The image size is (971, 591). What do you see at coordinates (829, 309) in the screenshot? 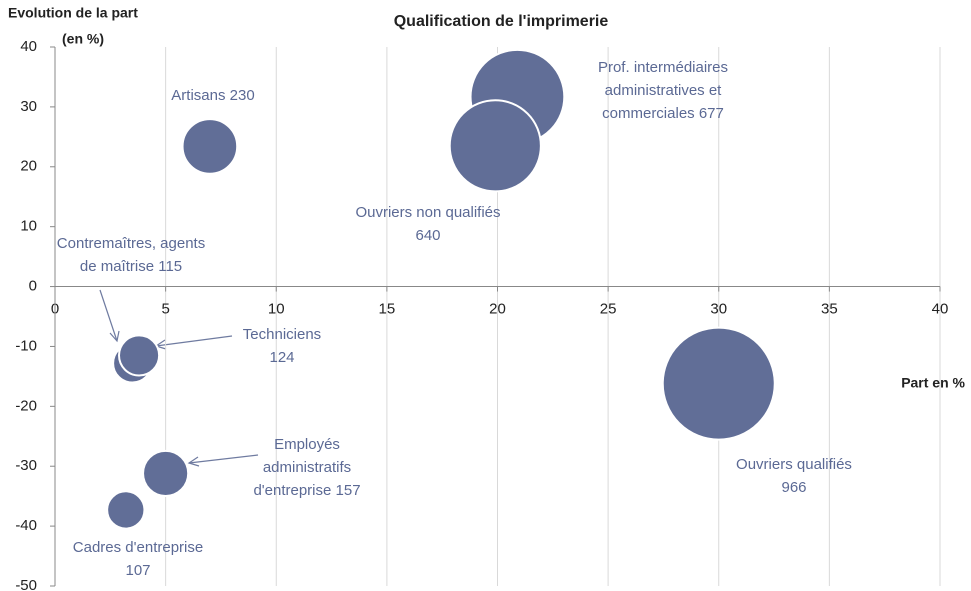
I see `x-tick-label: 35` at bounding box center [829, 309].